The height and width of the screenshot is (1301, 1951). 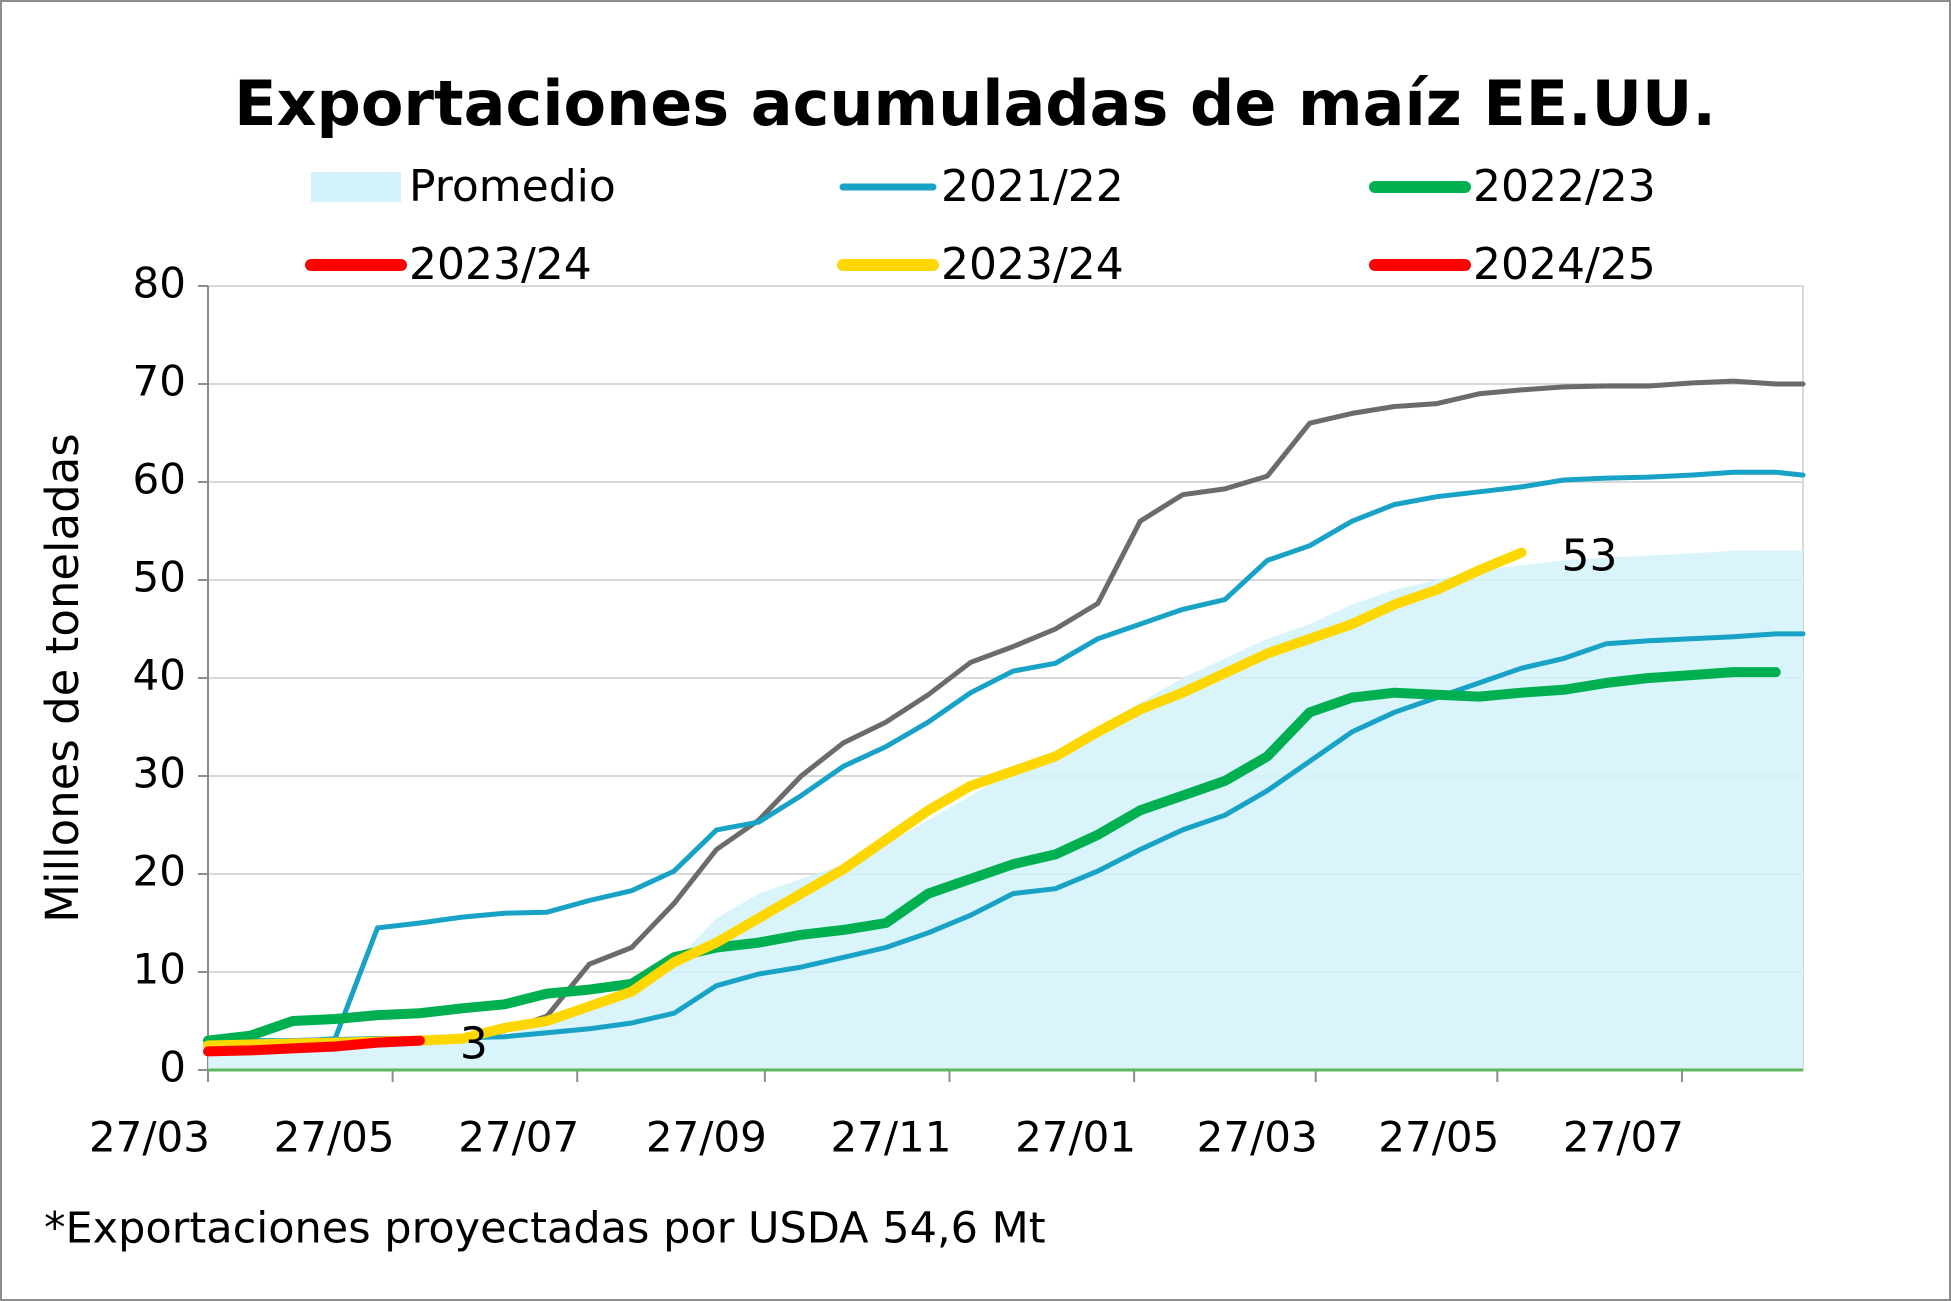 What do you see at coordinates (159, 479) in the screenshot?
I see `y-tick-label: 60` at bounding box center [159, 479].